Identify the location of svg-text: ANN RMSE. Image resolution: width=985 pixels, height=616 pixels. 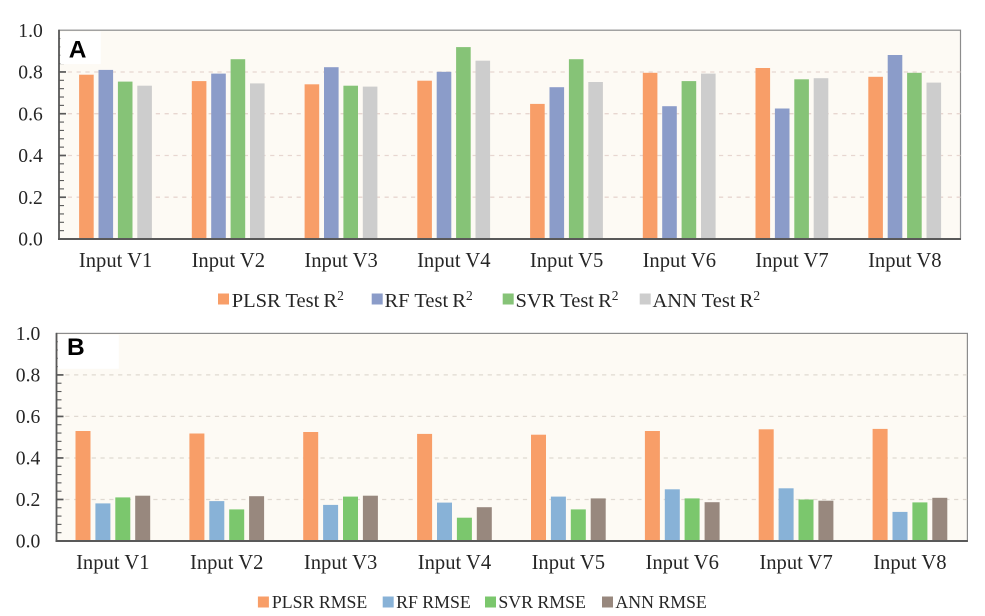
(660, 602).